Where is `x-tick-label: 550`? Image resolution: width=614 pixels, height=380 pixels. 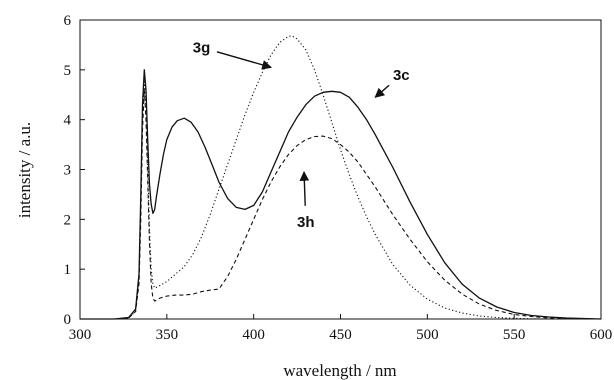
x-tick-label: 550 is located at coordinates (514, 335).